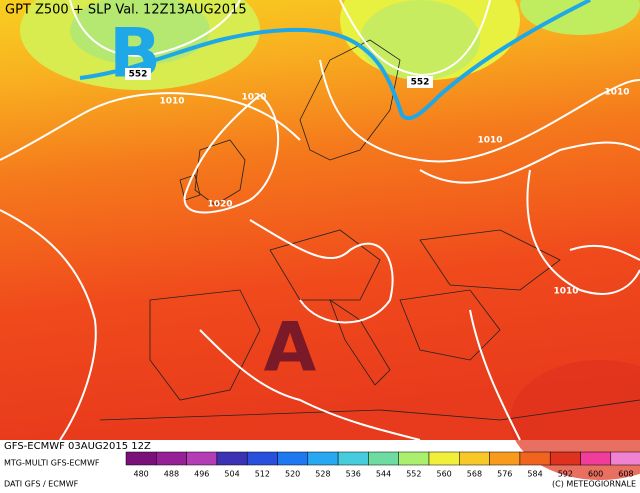 Image resolution: width=640 pixels, height=493 pixels. Describe the element at coordinates (322, 474) in the screenshot. I see `colorbar-label: 528` at that location.